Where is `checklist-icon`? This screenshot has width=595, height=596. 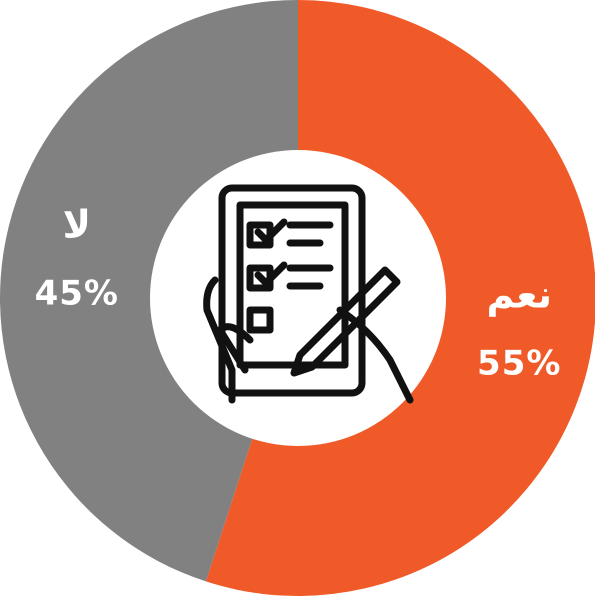
checklist-icon is located at coordinates (308, 294).